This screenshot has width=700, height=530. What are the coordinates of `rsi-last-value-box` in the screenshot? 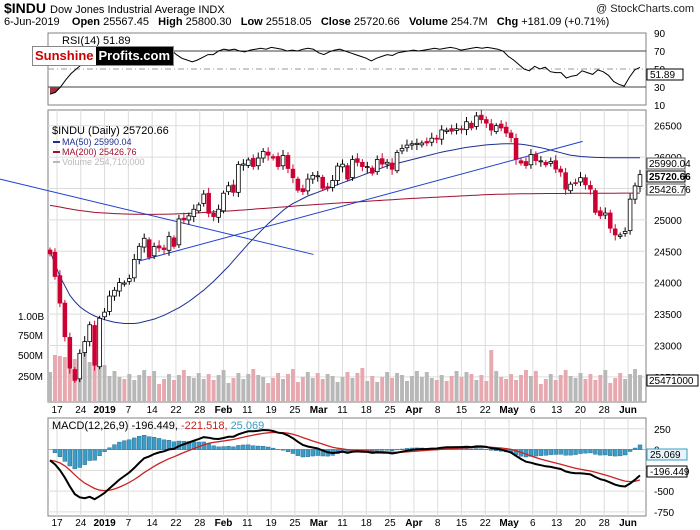 It's located at (665, 74).